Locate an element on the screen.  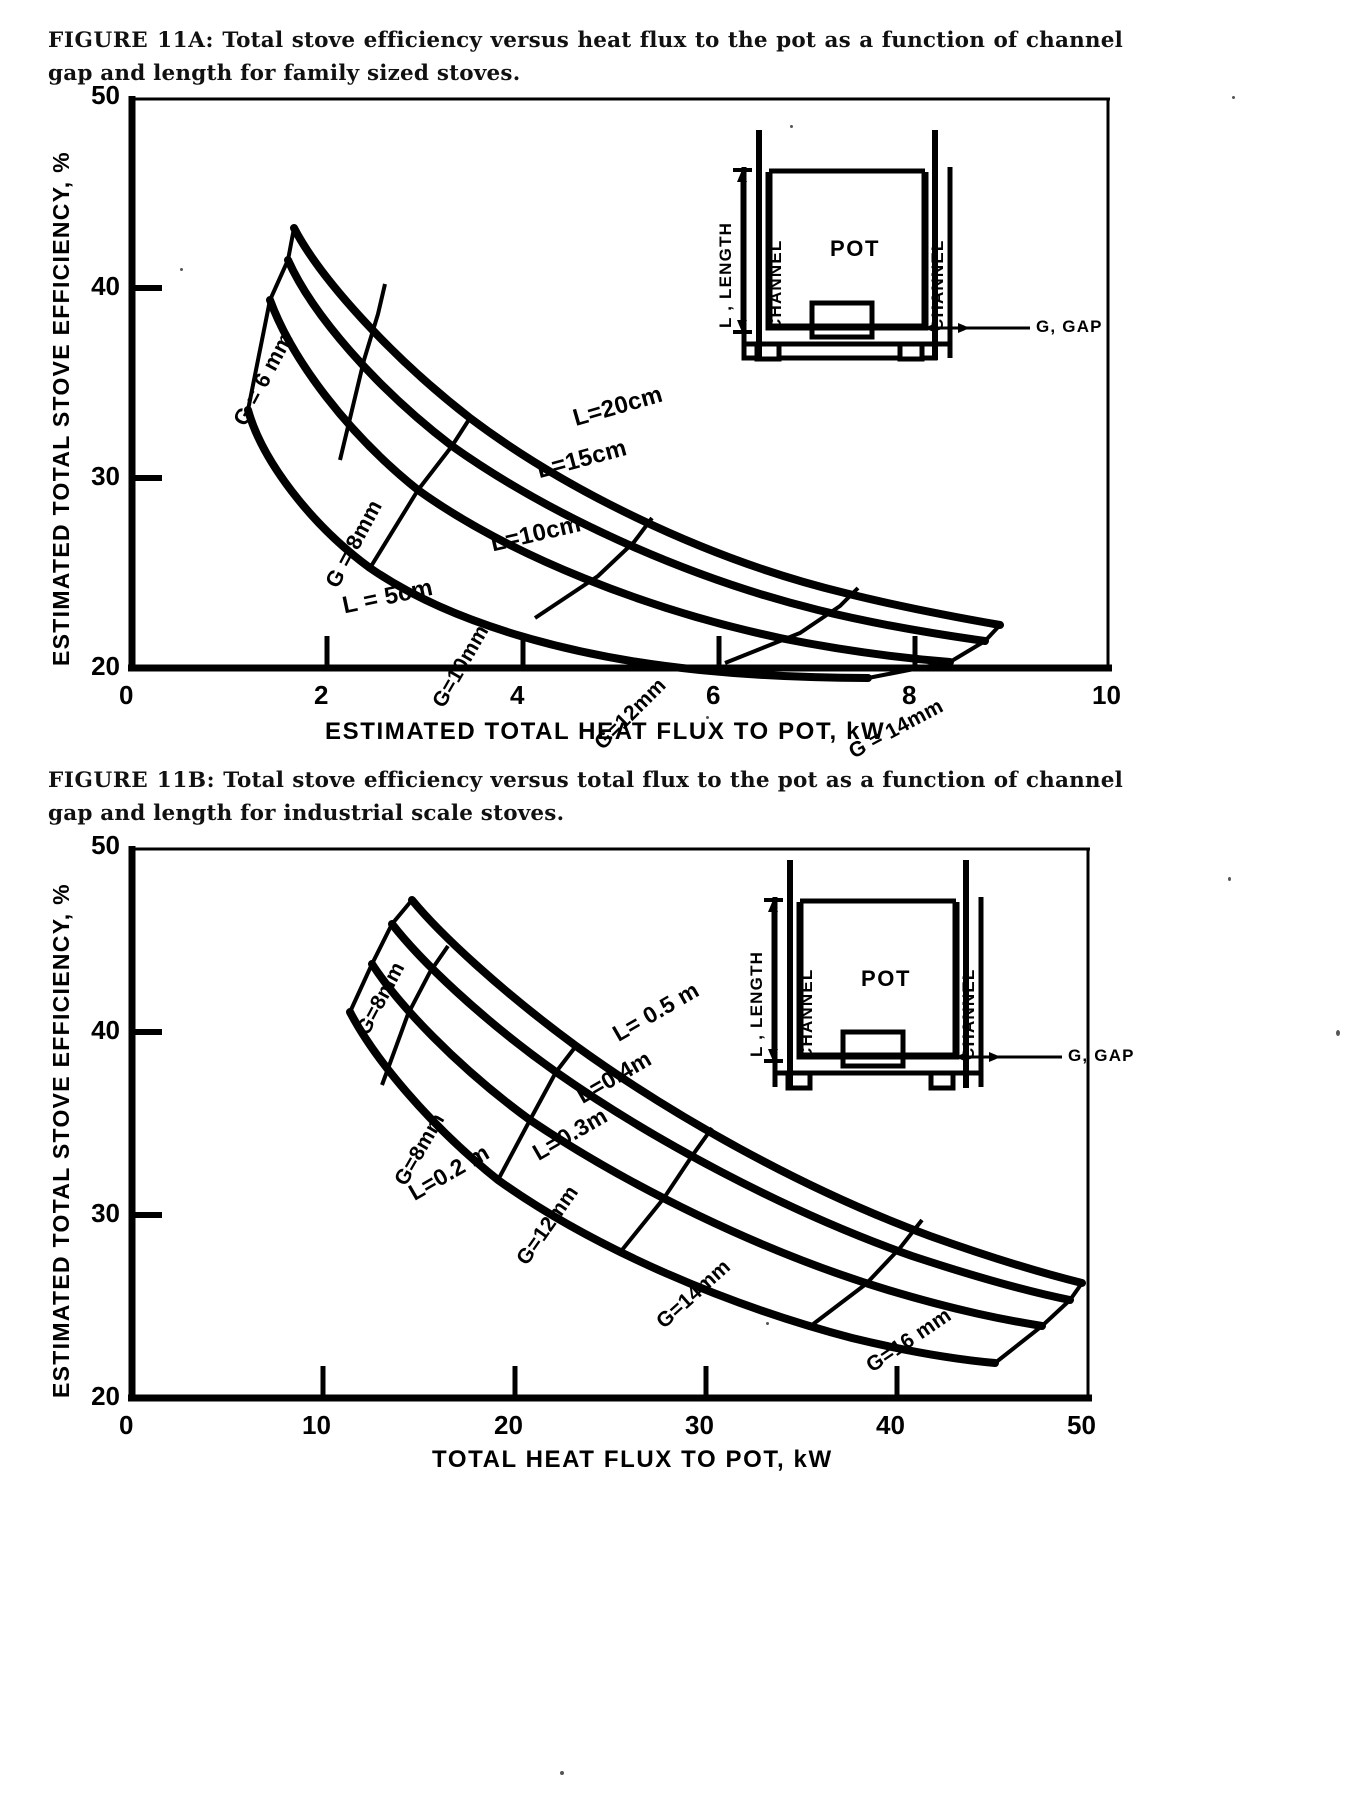
line-G8mm-upper is located at coordinates (381, 955).